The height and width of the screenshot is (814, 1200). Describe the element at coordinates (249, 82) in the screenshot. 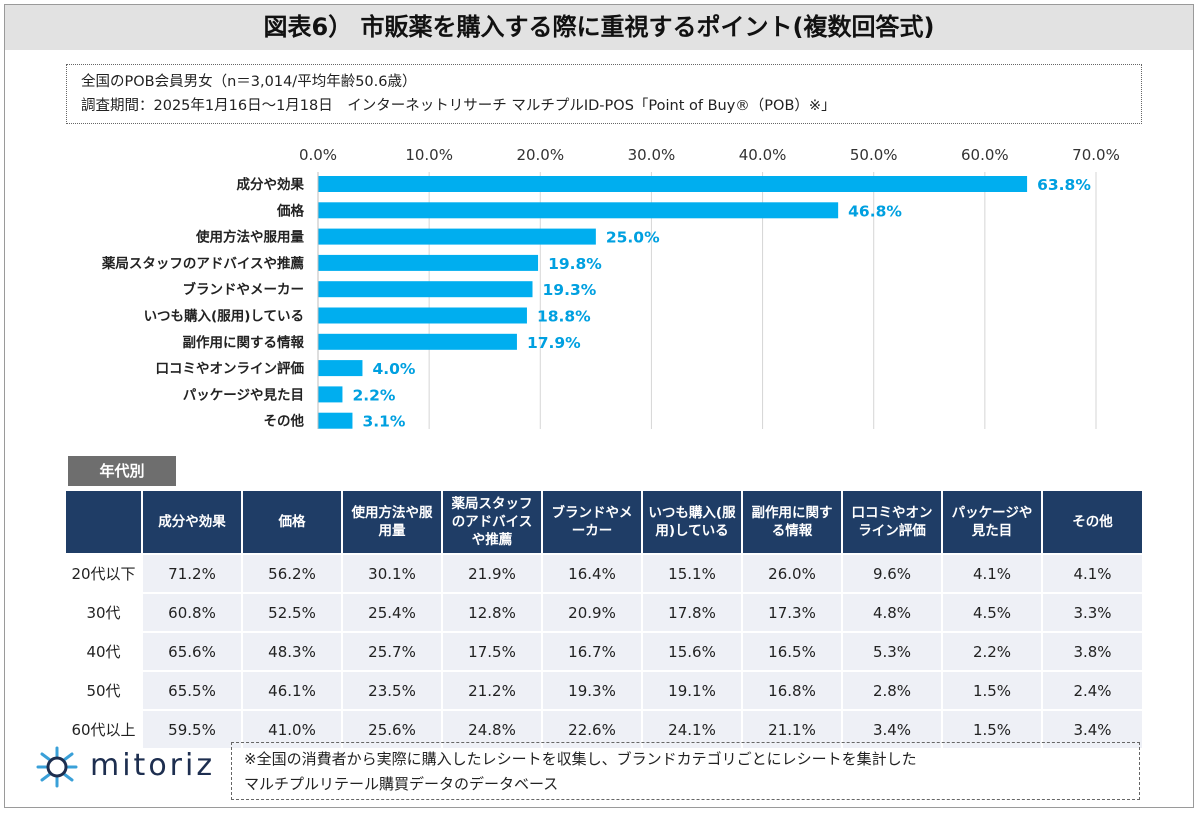

I see `survey-info-line-1: 全国のPOB会員男女（n＝3,014/平均年齢50.6歳）` at that location.